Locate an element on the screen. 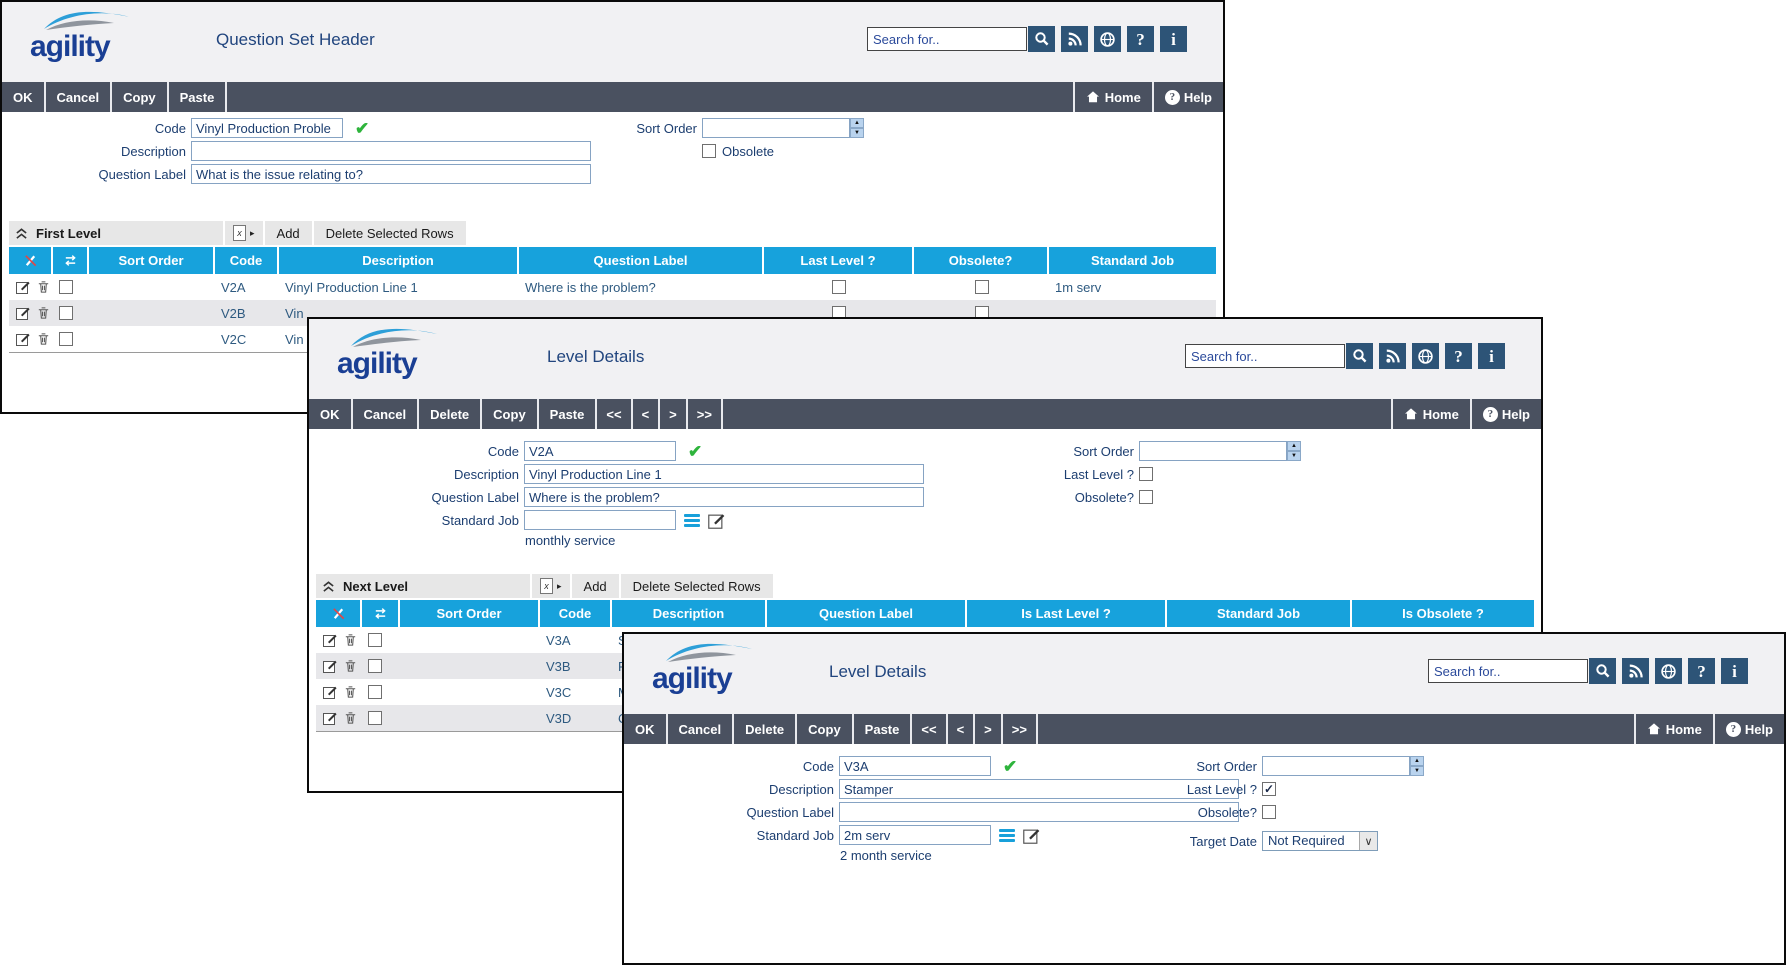 The image size is (1786, 965). last-level-checkbox: ✓ is located at coordinates (1269, 789).